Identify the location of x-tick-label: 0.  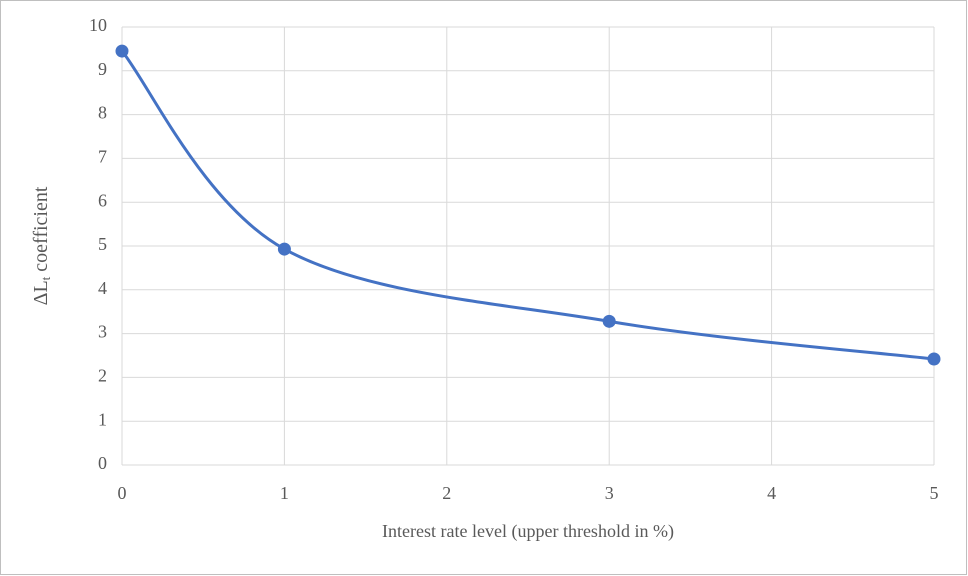
(122, 493).